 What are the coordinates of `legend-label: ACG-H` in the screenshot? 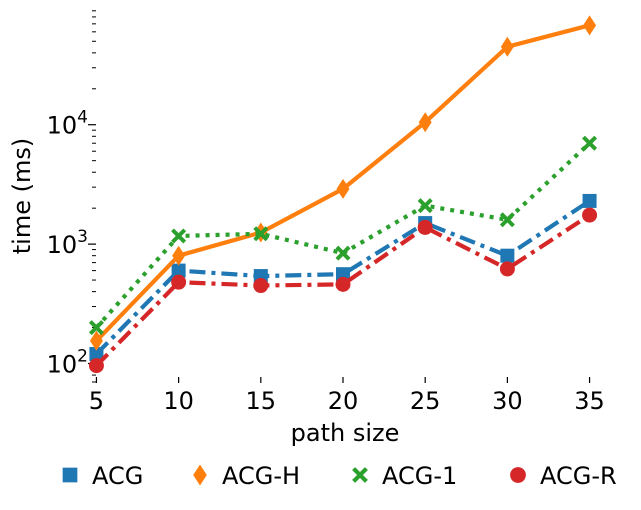 It's located at (261, 476).